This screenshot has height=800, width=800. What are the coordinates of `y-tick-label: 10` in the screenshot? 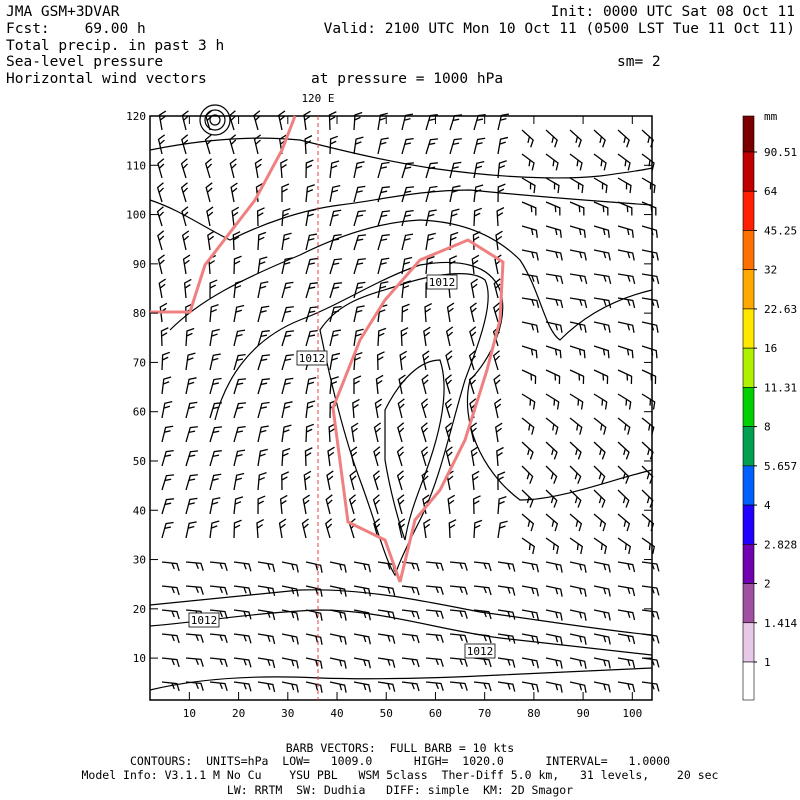 It's located at (139, 658).